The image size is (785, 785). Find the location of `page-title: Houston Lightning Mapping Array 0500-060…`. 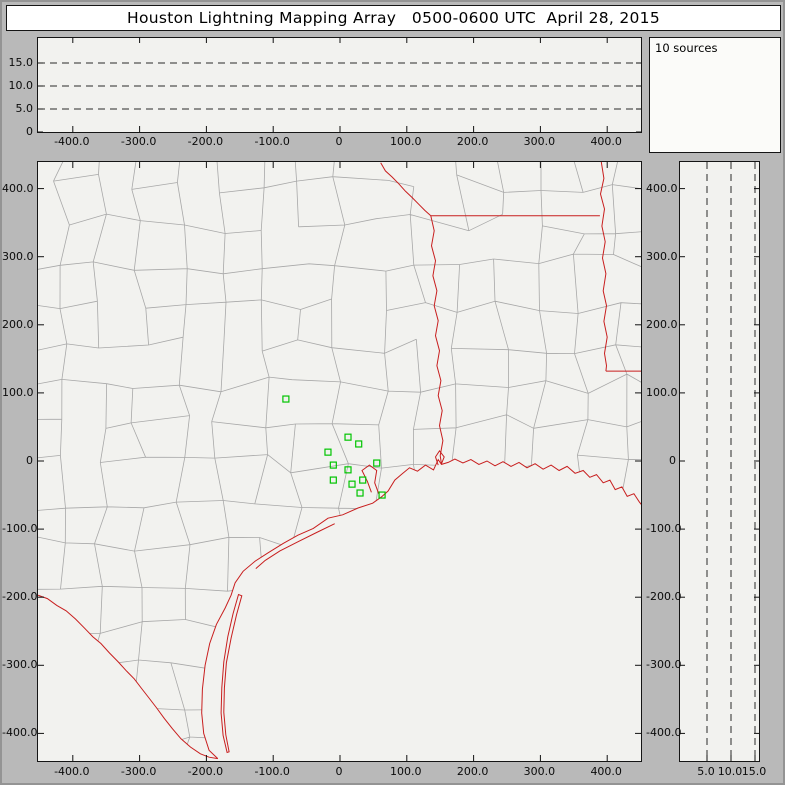

page-title: Houston Lightning Mapping Array 0500-060… is located at coordinates (393, 18).